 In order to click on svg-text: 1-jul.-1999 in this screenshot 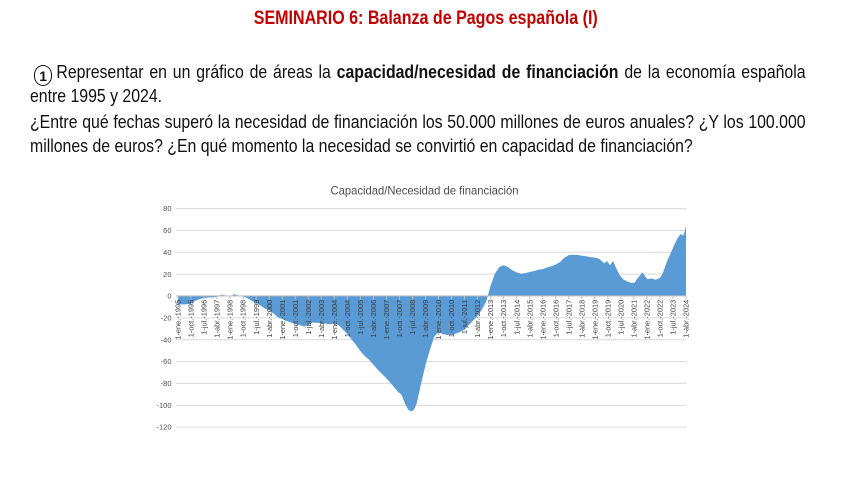, I will do `click(256, 317)`.